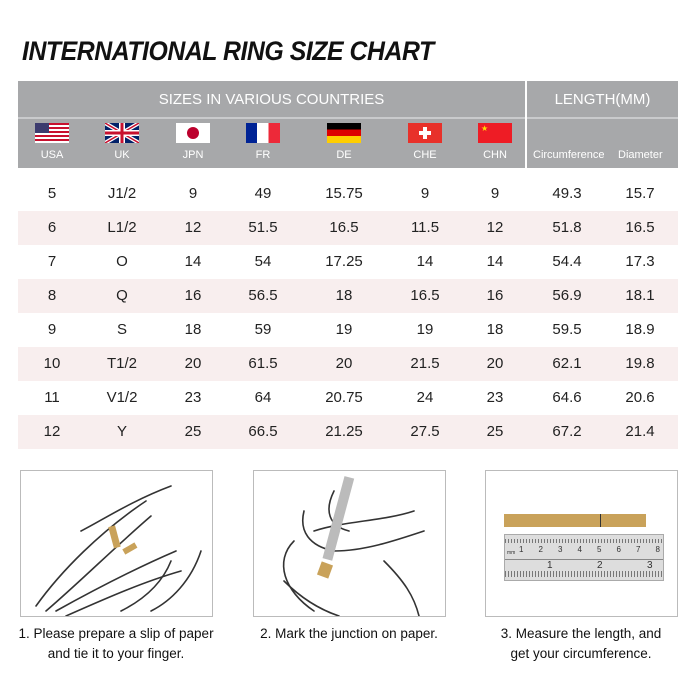  What do you see at coordinates (263, 155) in the screenshot?
I see `country-code: FR` at bounding box center [263, 155].